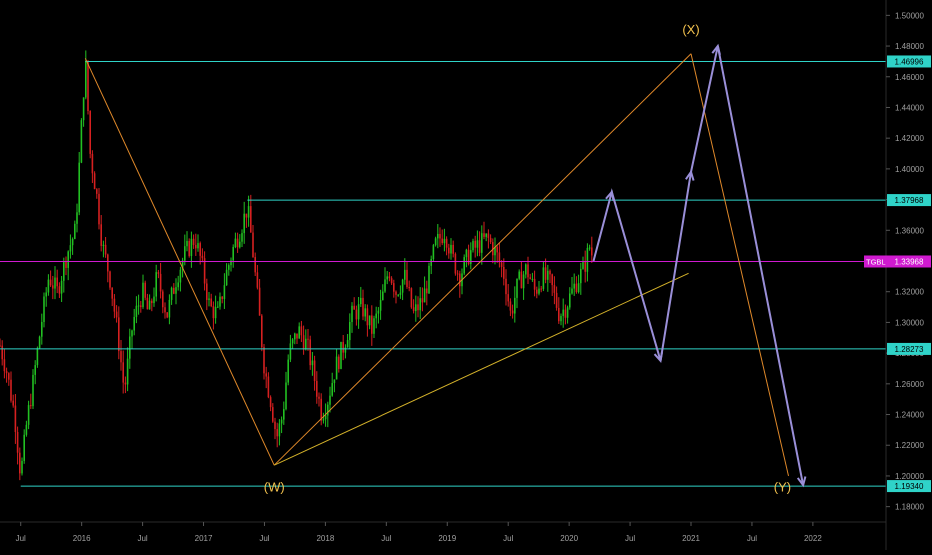 This screenshot has height=555, width=932. What do you see at coordinates (909, 107) in the screenshot?
I see `y-tick-label: 1.44000` at bounding box center [909, 107].